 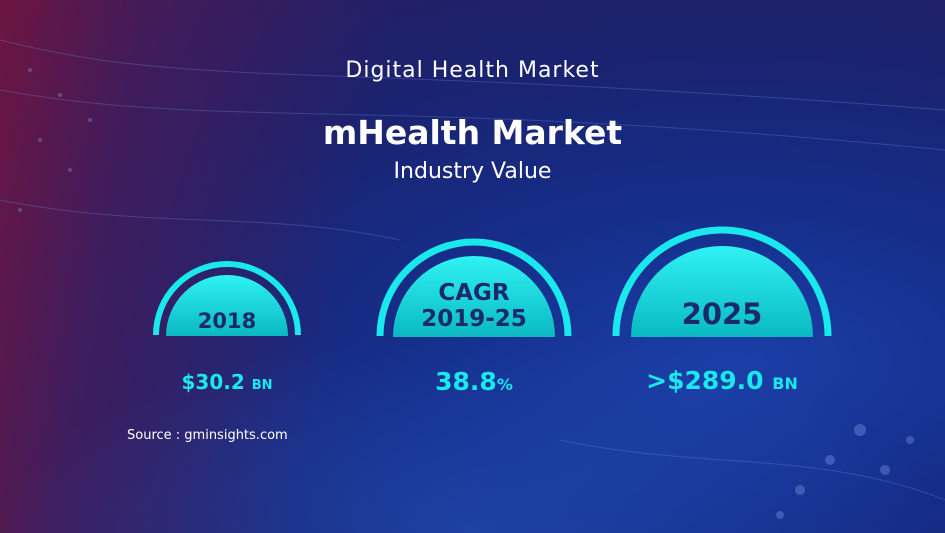 I want to click on value-2018-amount: $30.2, so click(x=213, y=382).